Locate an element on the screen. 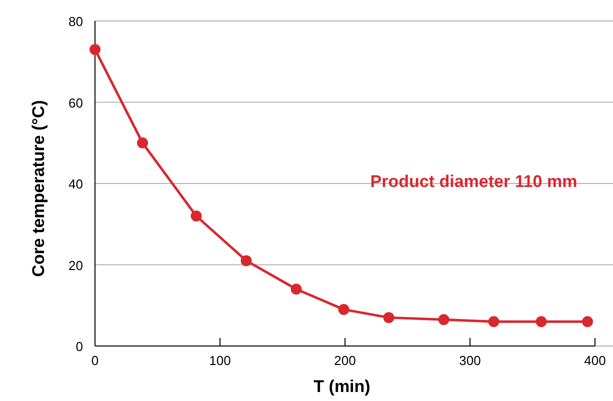 This screenshot has width=613, height=401. x-tick-label: 200 is located at coordinates (345, 360).